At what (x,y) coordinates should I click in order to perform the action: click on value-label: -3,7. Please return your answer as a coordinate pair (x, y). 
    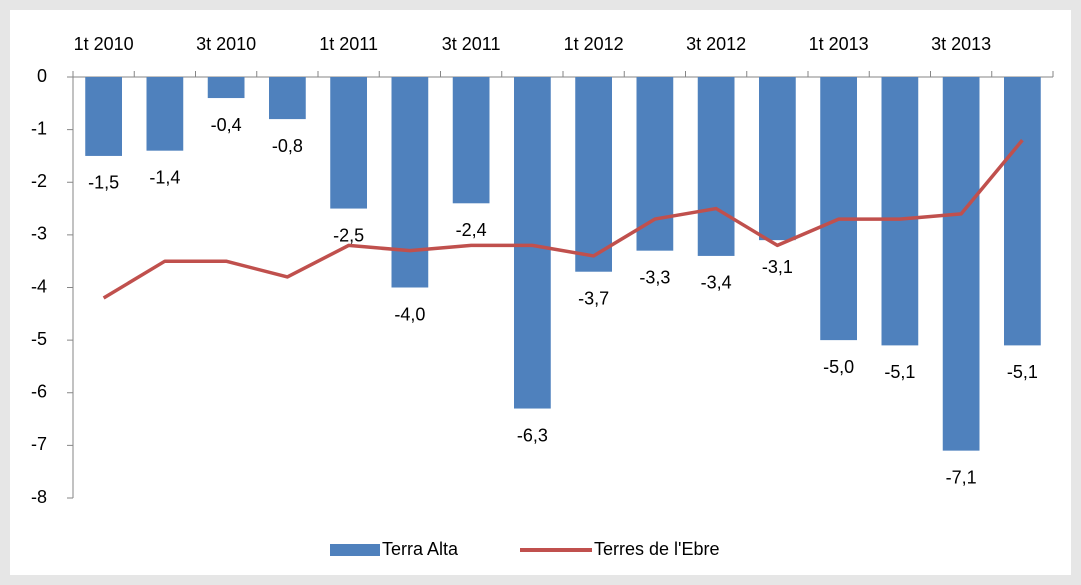
    Looking at the image, I should click on (593, 298).